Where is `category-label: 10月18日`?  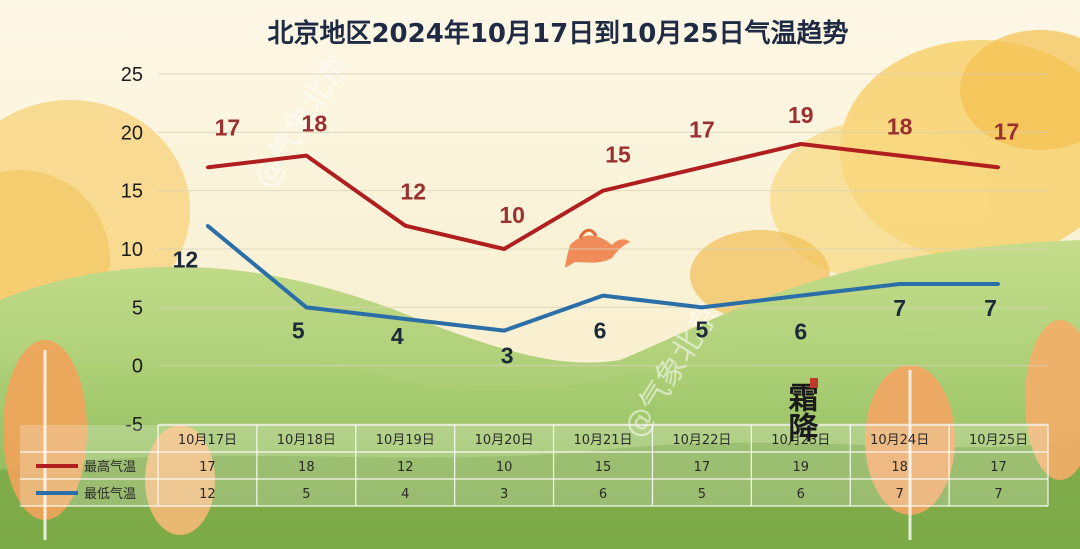
category-label: 10月18日 is located at coordinates (306, 440).